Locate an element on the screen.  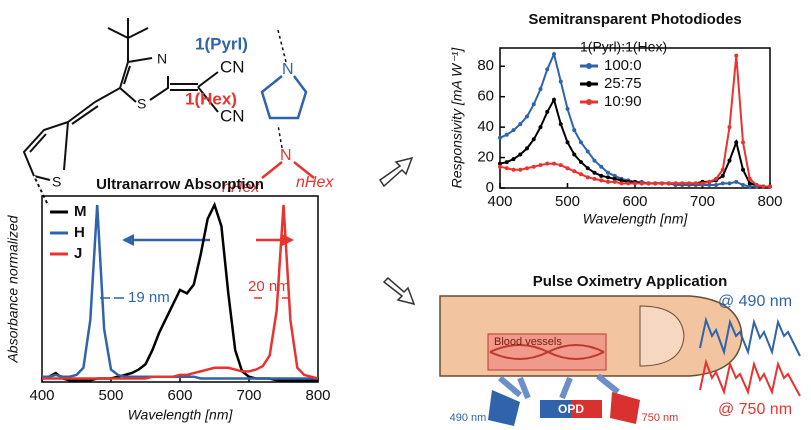
y-tick-label: 60 is located at coordinates (485, 96).